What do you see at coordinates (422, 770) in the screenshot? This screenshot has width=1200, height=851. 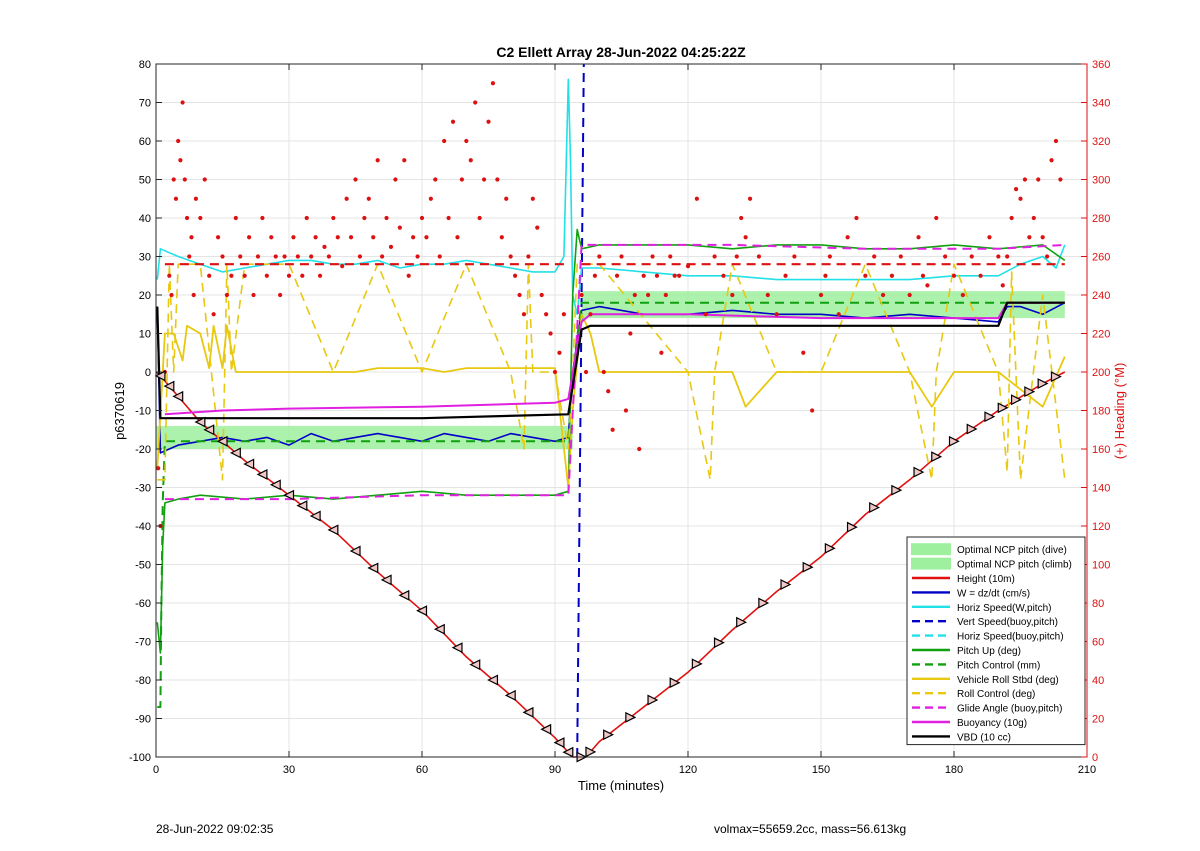 I see `x-tick-label: 60` at bounding box center [422, 770].